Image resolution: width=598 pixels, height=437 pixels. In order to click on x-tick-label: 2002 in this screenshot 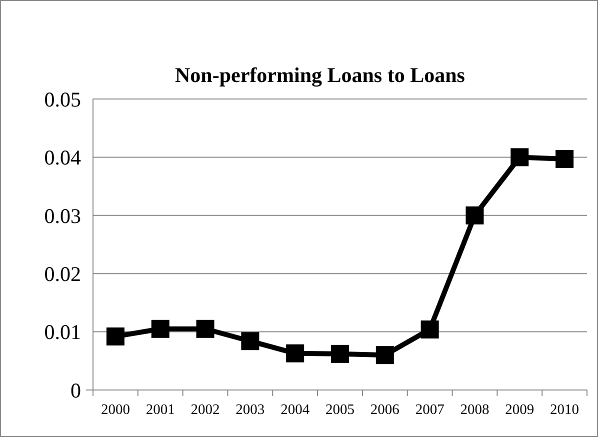, I will do `click(205, 410)`.